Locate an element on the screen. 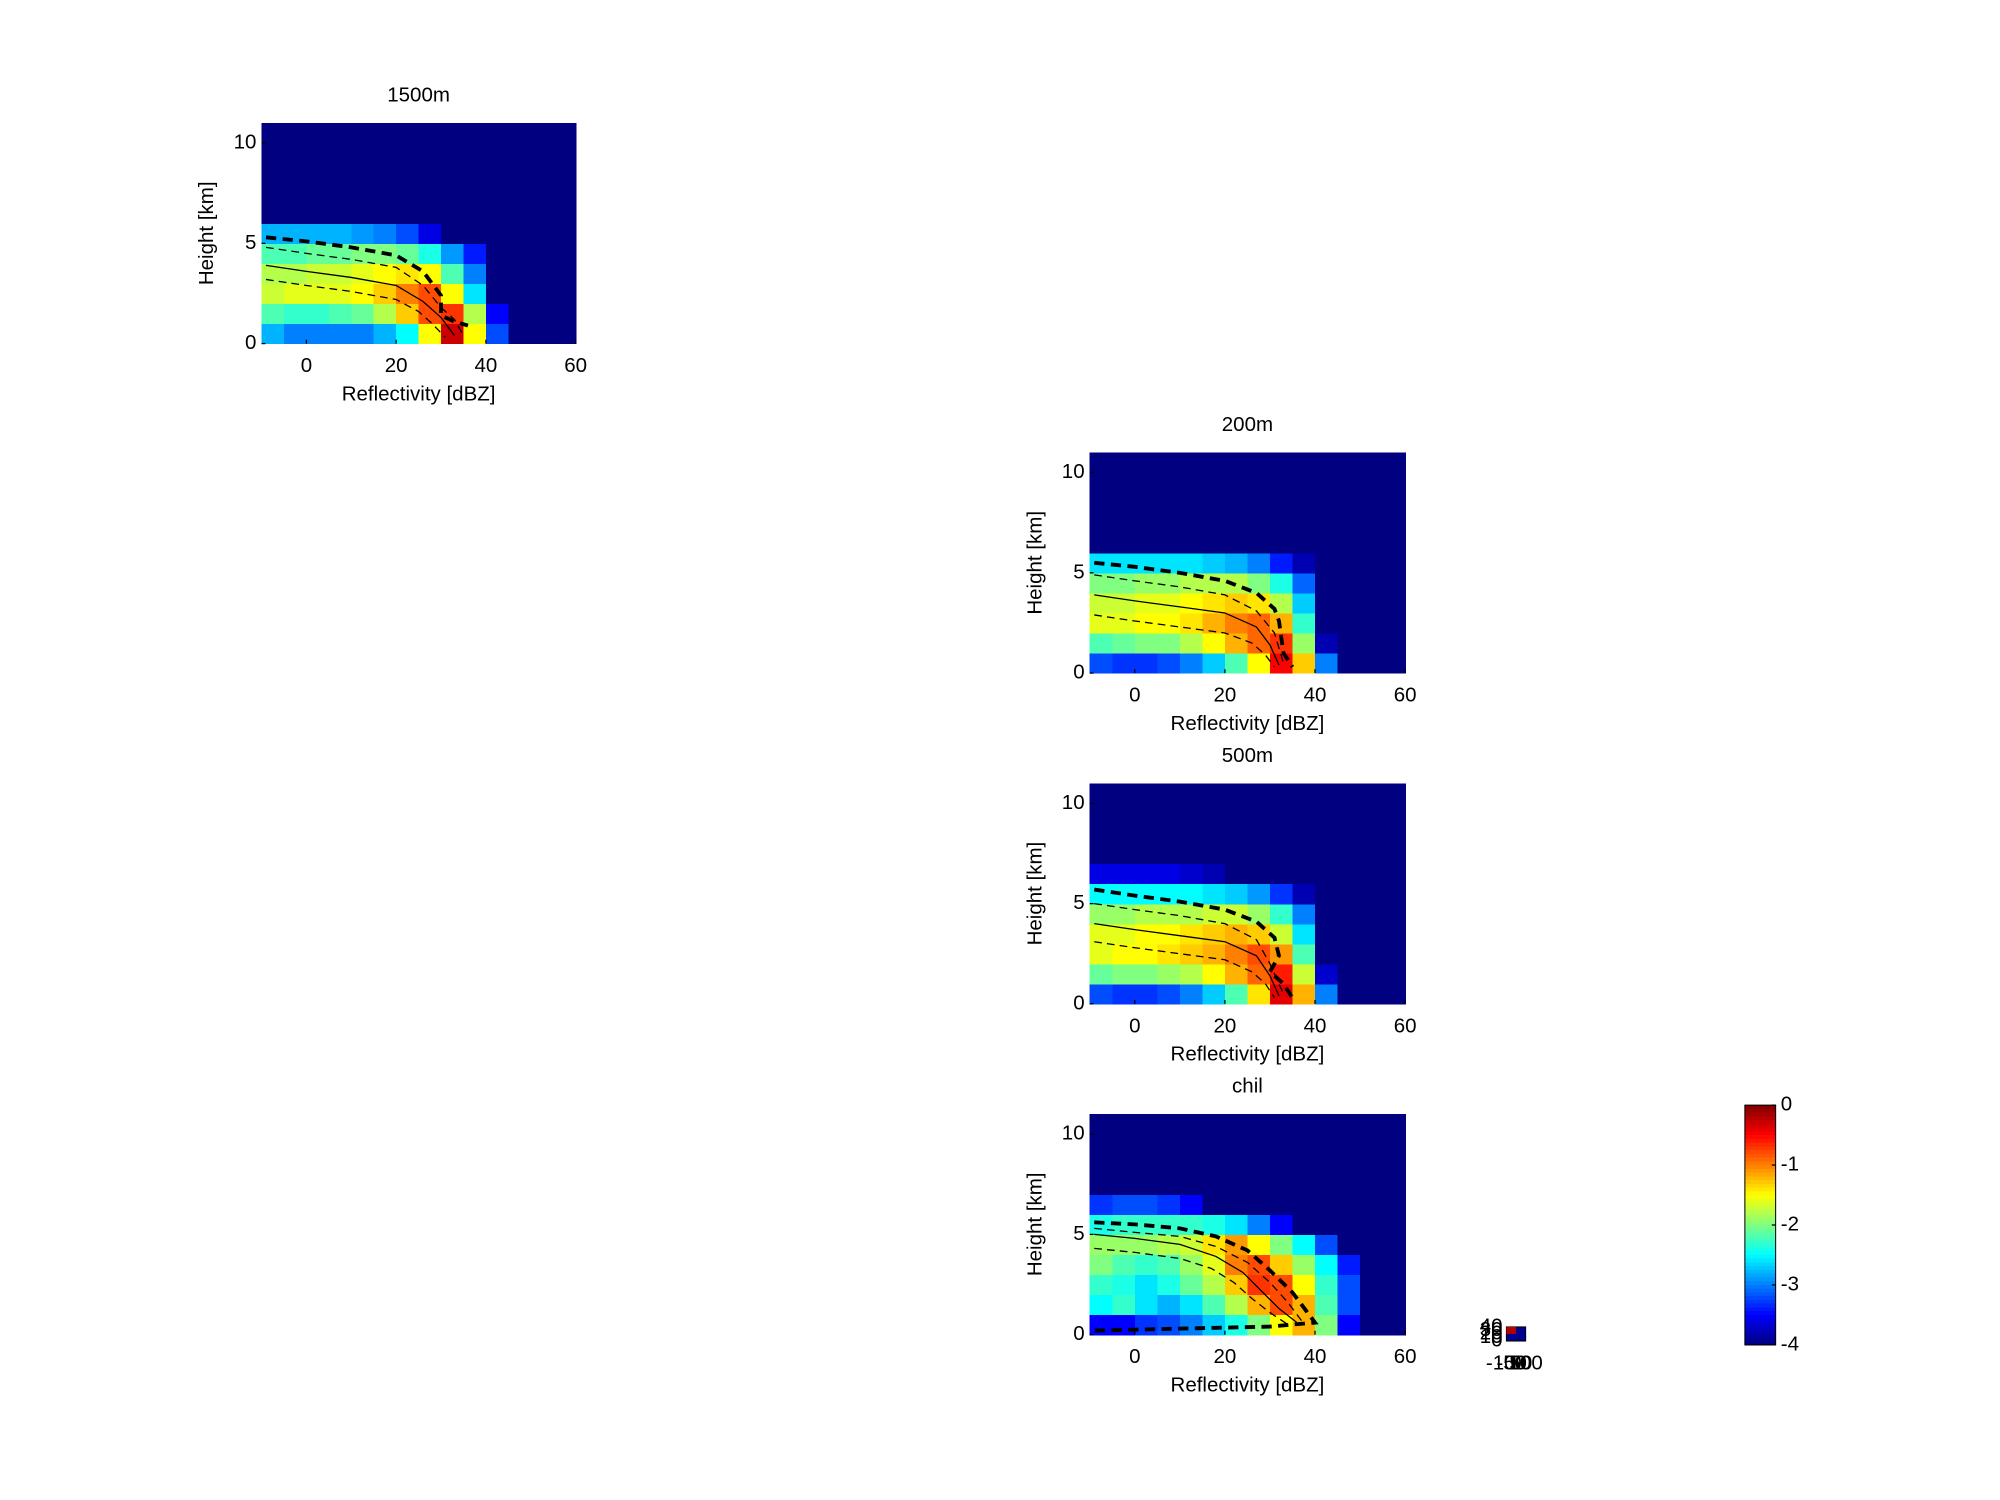 Image resolution: width=2000 pixels, height=1500 pixels. mini-y-tick-label: 10 is located at coordinates (1491, 1336).